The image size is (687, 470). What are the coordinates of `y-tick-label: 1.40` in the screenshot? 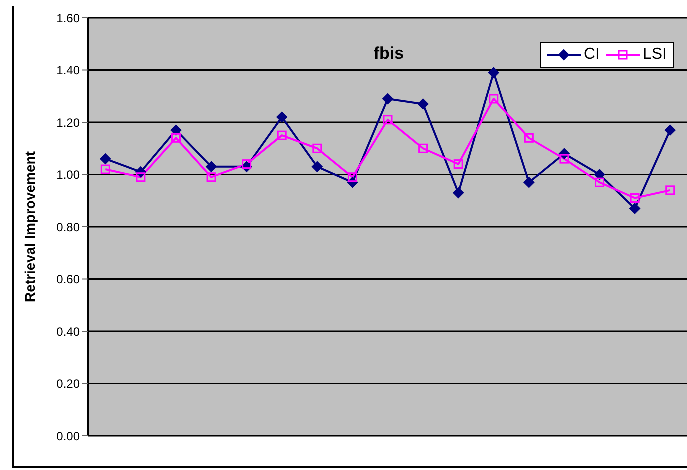 It's located at (68, 71).